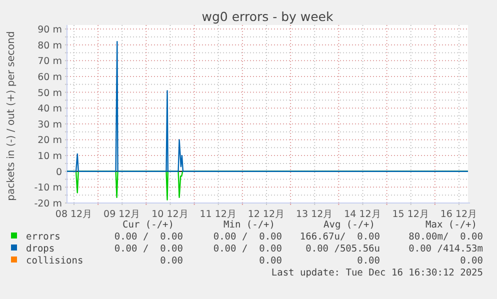 Image resolution: width=497 pixels, height=299 pixels. What do you see at coordinates (50, 124) in the screenshot?
I see `y-tick-label: 30 m` at bounding box center [50, 124].